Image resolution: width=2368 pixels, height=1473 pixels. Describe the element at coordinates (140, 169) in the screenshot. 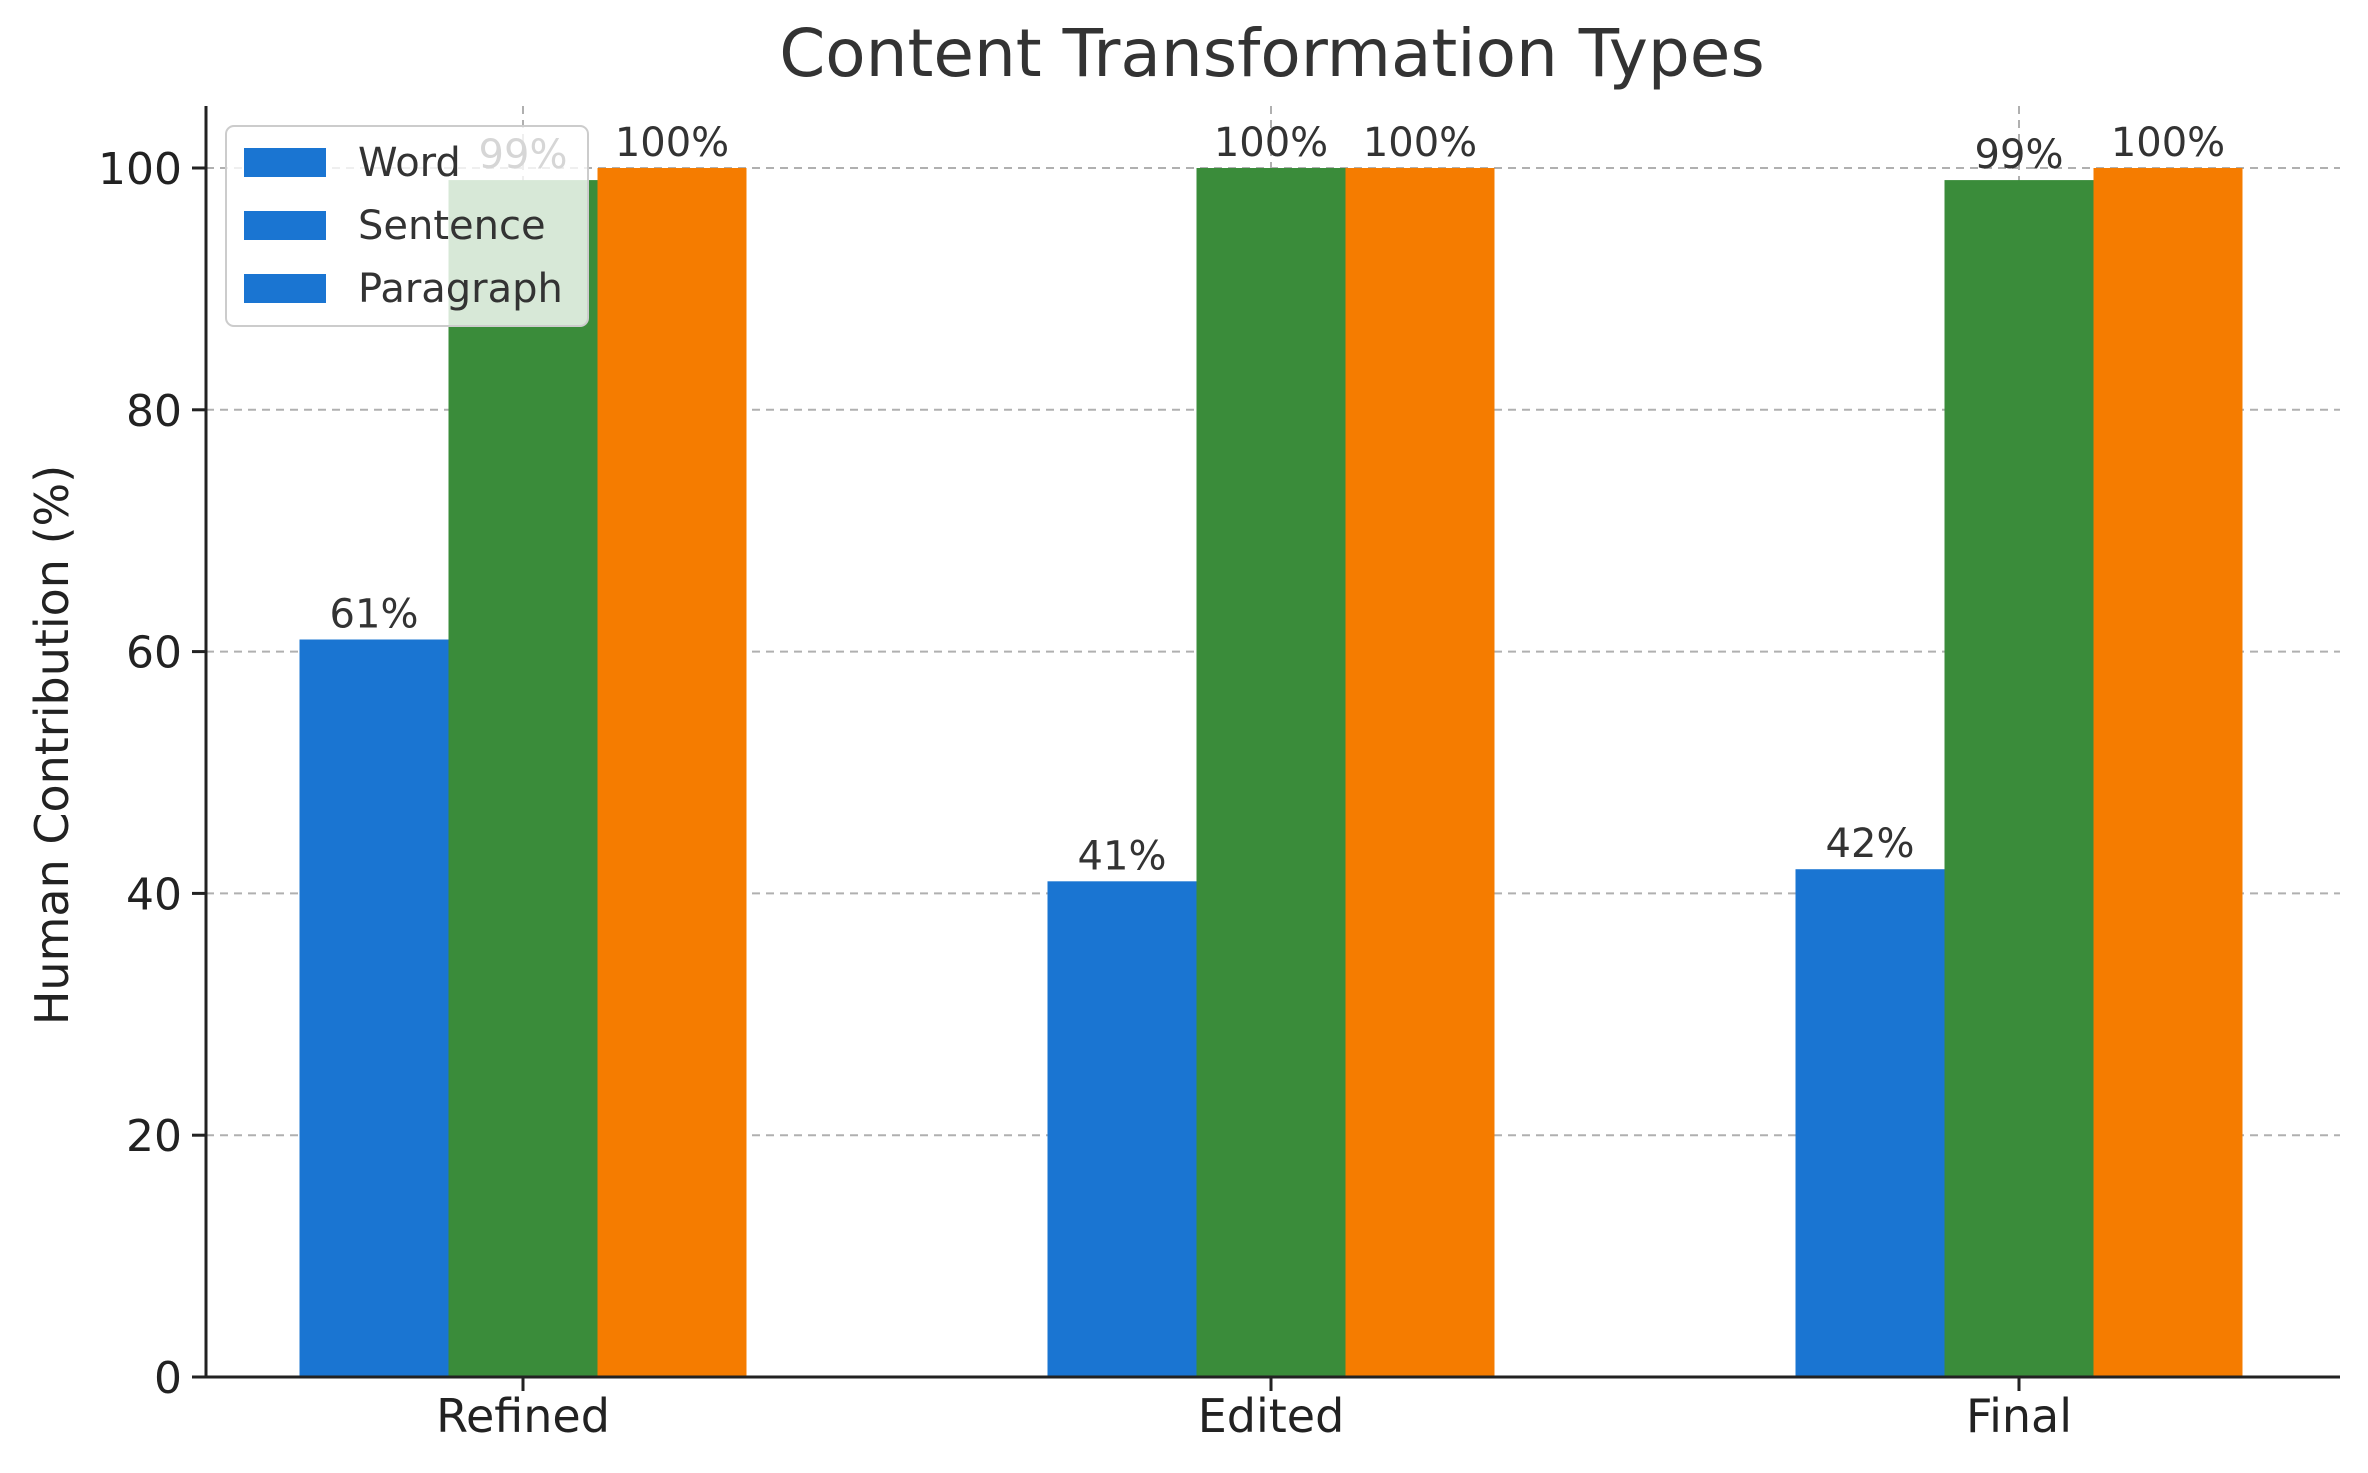

I see `y-tick-label: 100` at that location.